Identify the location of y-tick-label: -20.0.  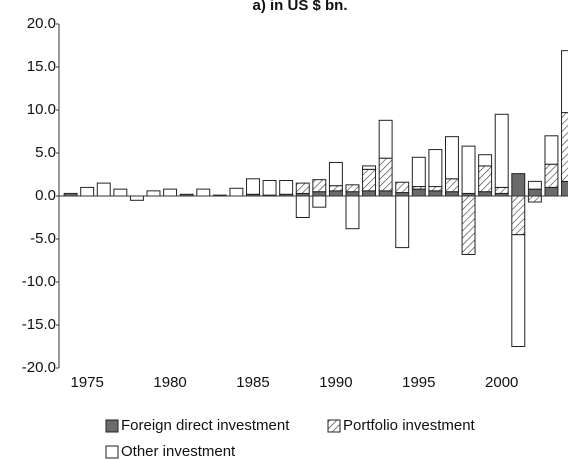
(39, 367).